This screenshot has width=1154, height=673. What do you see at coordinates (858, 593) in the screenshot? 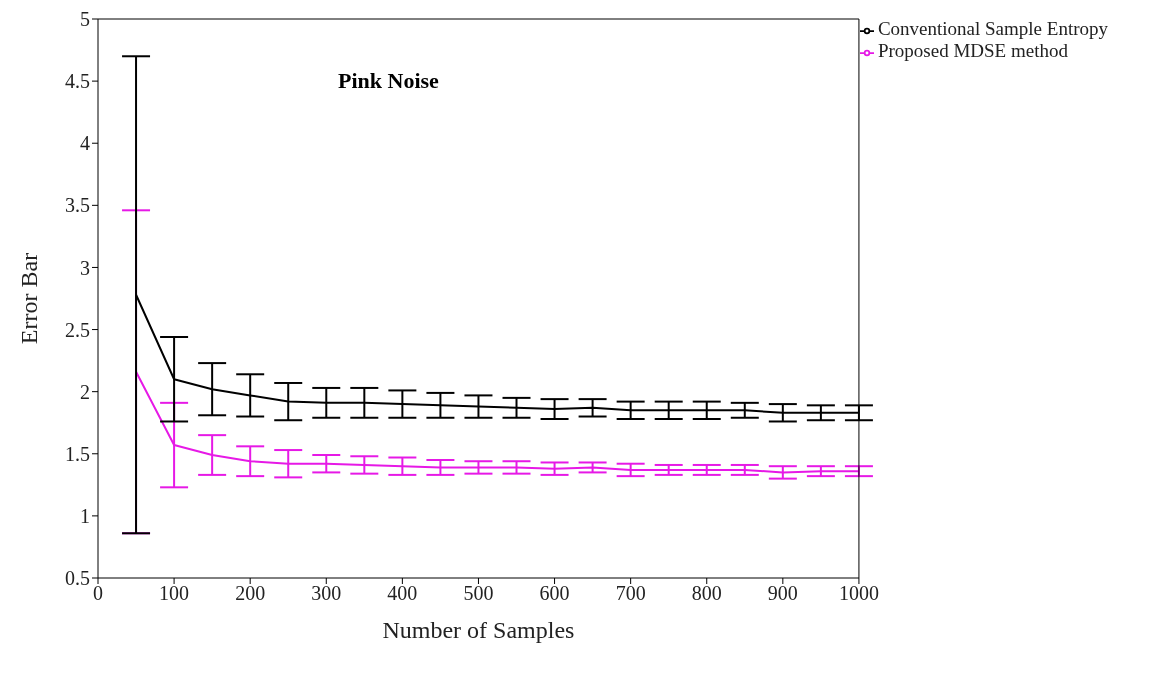
I see `x-tick-label: 1000` at bounding box center [858, 593].